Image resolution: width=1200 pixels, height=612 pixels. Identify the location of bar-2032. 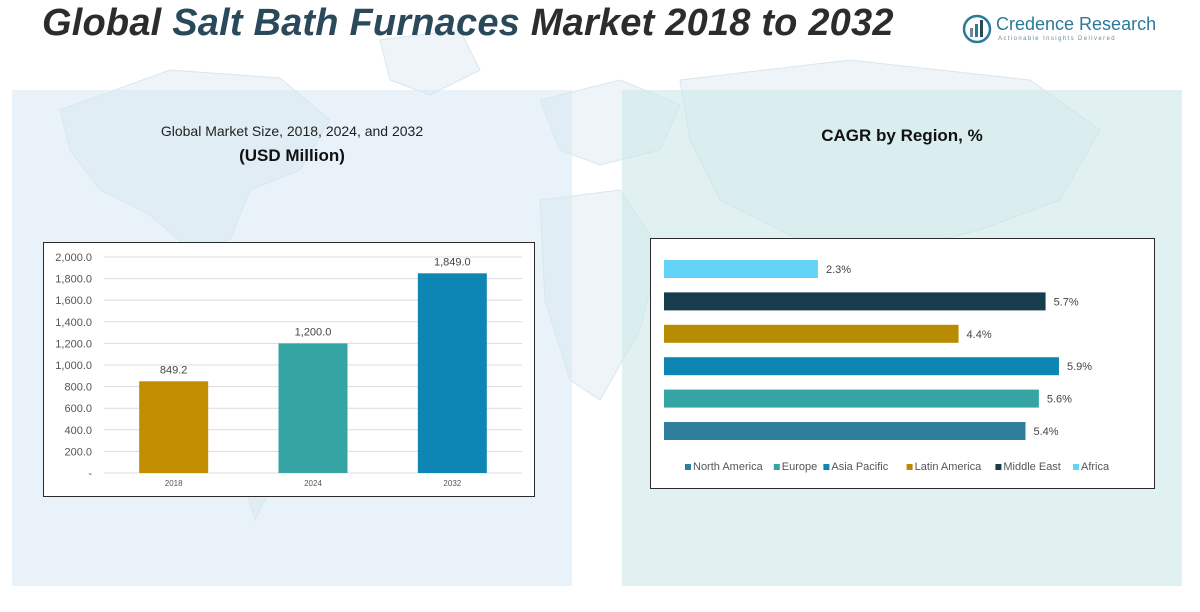
(452, 373).